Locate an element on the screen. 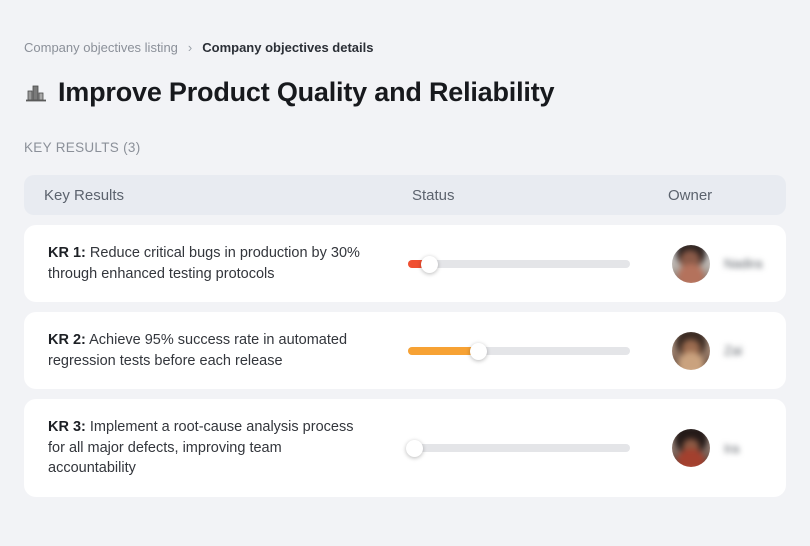  breadcrumb-current-page: Company objectives details is located at coordinates (288, 47).